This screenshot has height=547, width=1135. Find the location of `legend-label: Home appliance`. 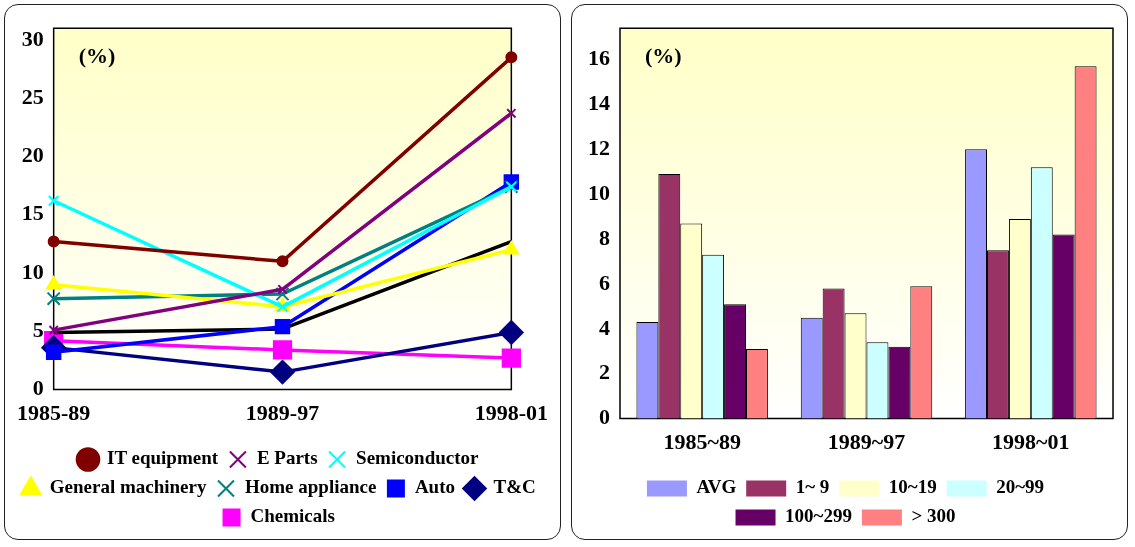

legend-label: Home appliance is located at coordinates (310, 487).